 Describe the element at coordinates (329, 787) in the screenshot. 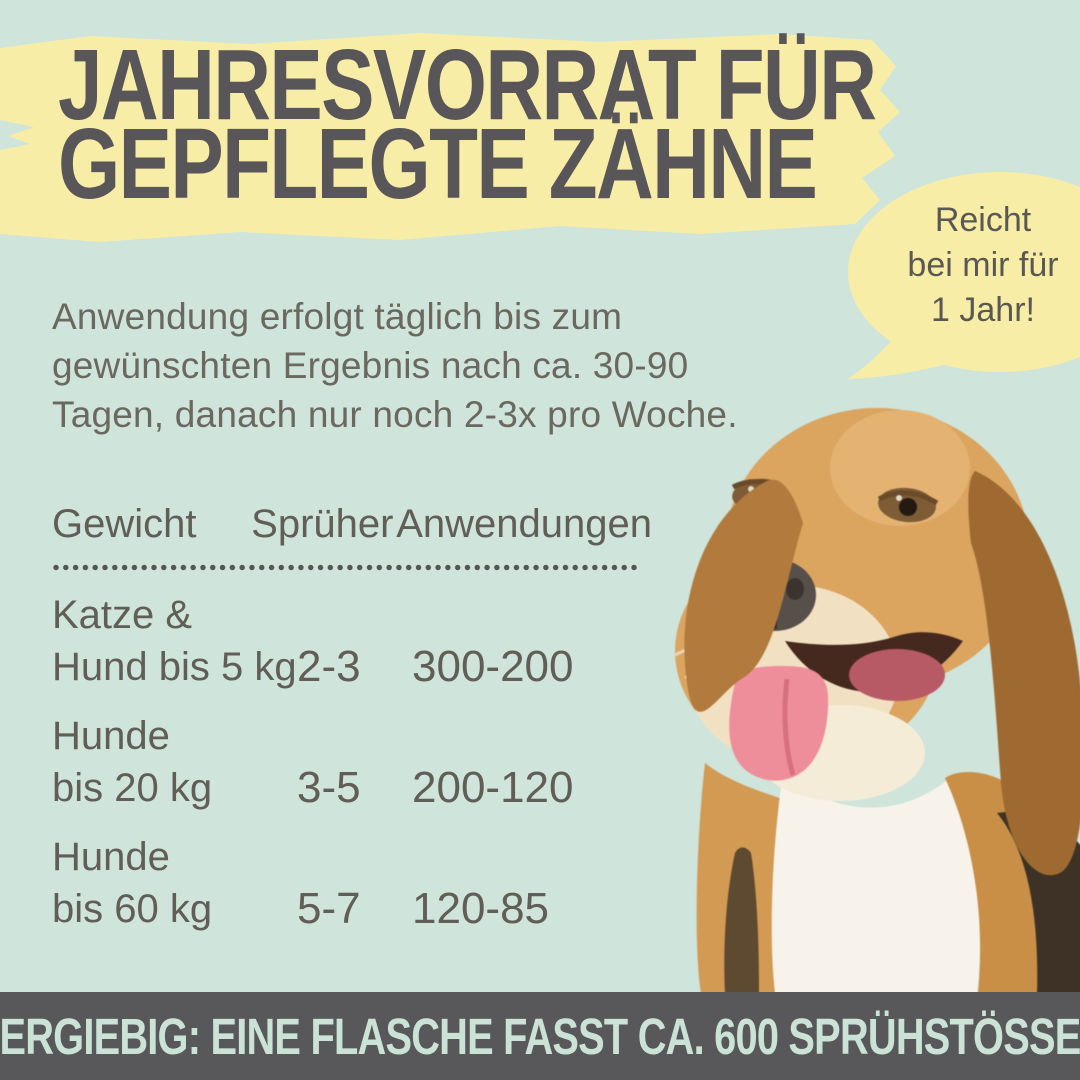

I see `sprueher-value: 3-5` at that location.